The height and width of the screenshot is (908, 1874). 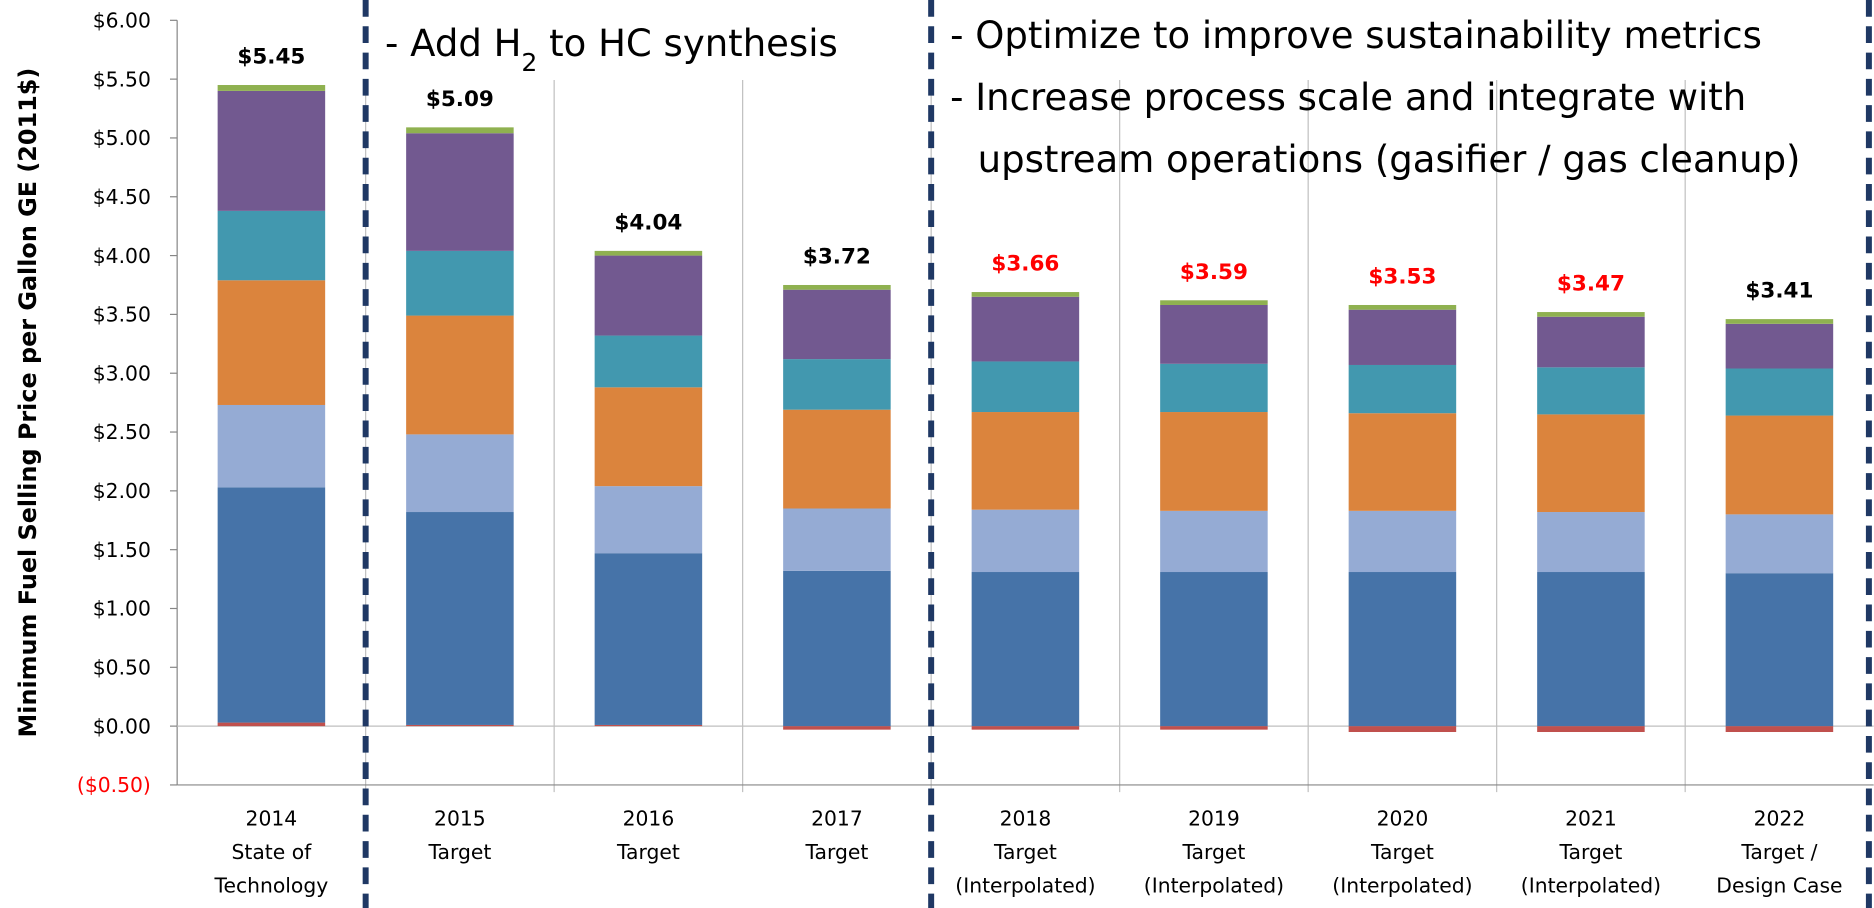 I want to click on x-tick-label: 2021, so click(x=1591, y=819).